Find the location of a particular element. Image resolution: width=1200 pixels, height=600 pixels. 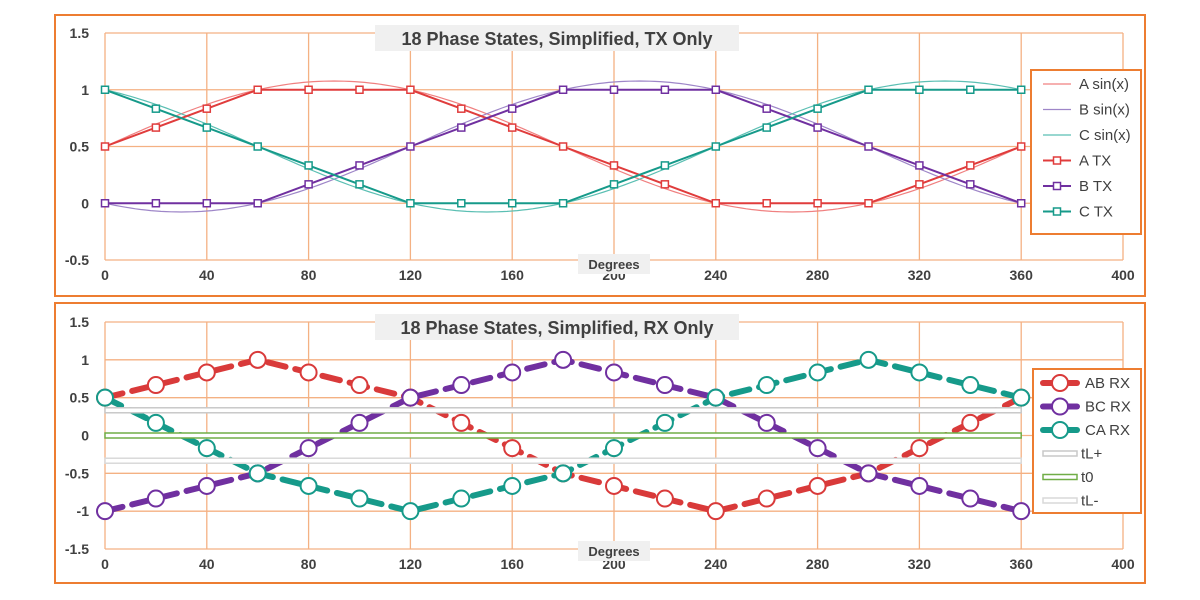

band-line-t0 is located at coordinates (563, 435).